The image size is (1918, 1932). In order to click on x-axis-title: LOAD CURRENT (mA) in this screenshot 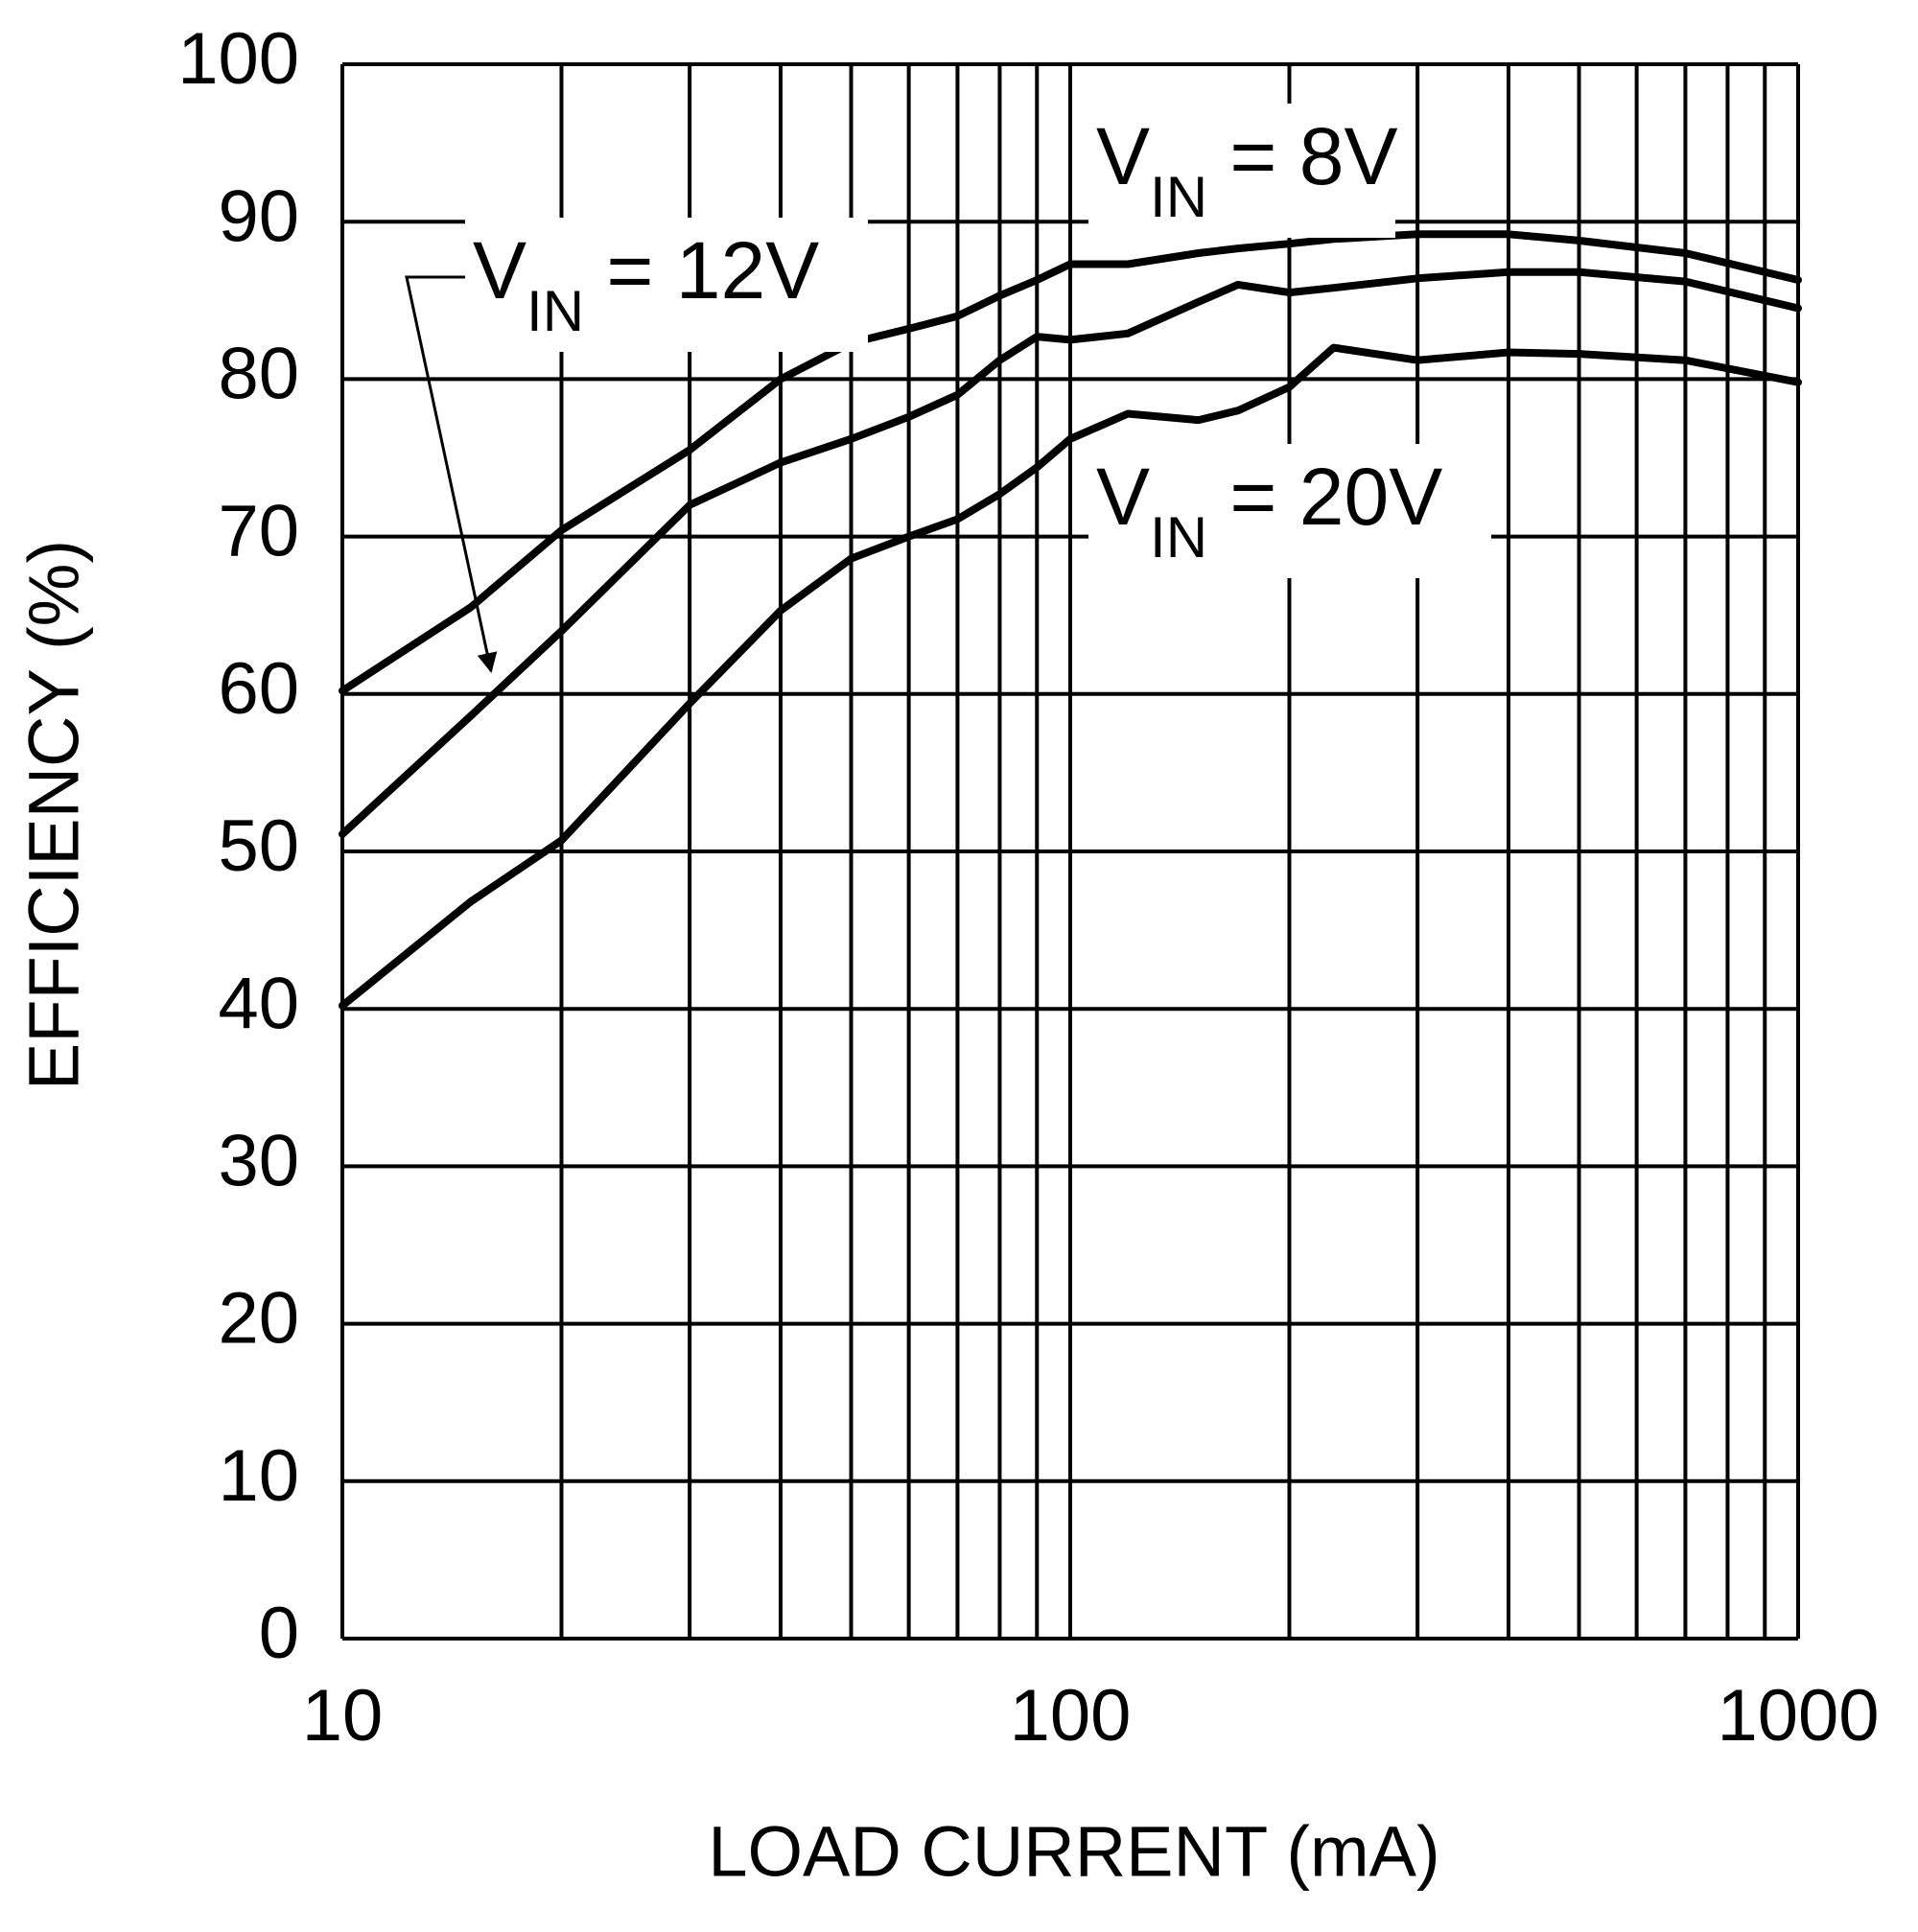, I will do `click(1074, 1852)`.